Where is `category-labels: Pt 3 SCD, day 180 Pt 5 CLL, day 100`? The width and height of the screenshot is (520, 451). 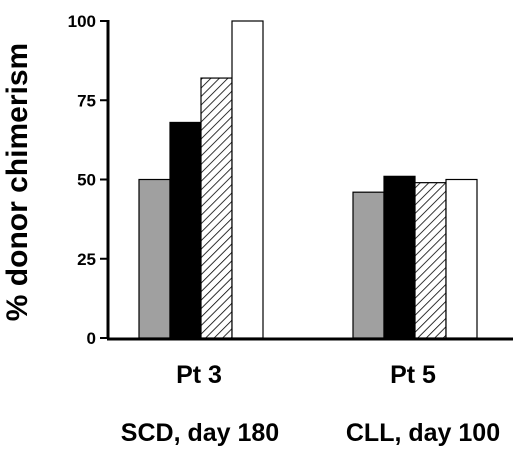
category-labels: Pt 3 SCD, day 180 Pt 5 CLL, day 100 is located at coordinates (310, 404).